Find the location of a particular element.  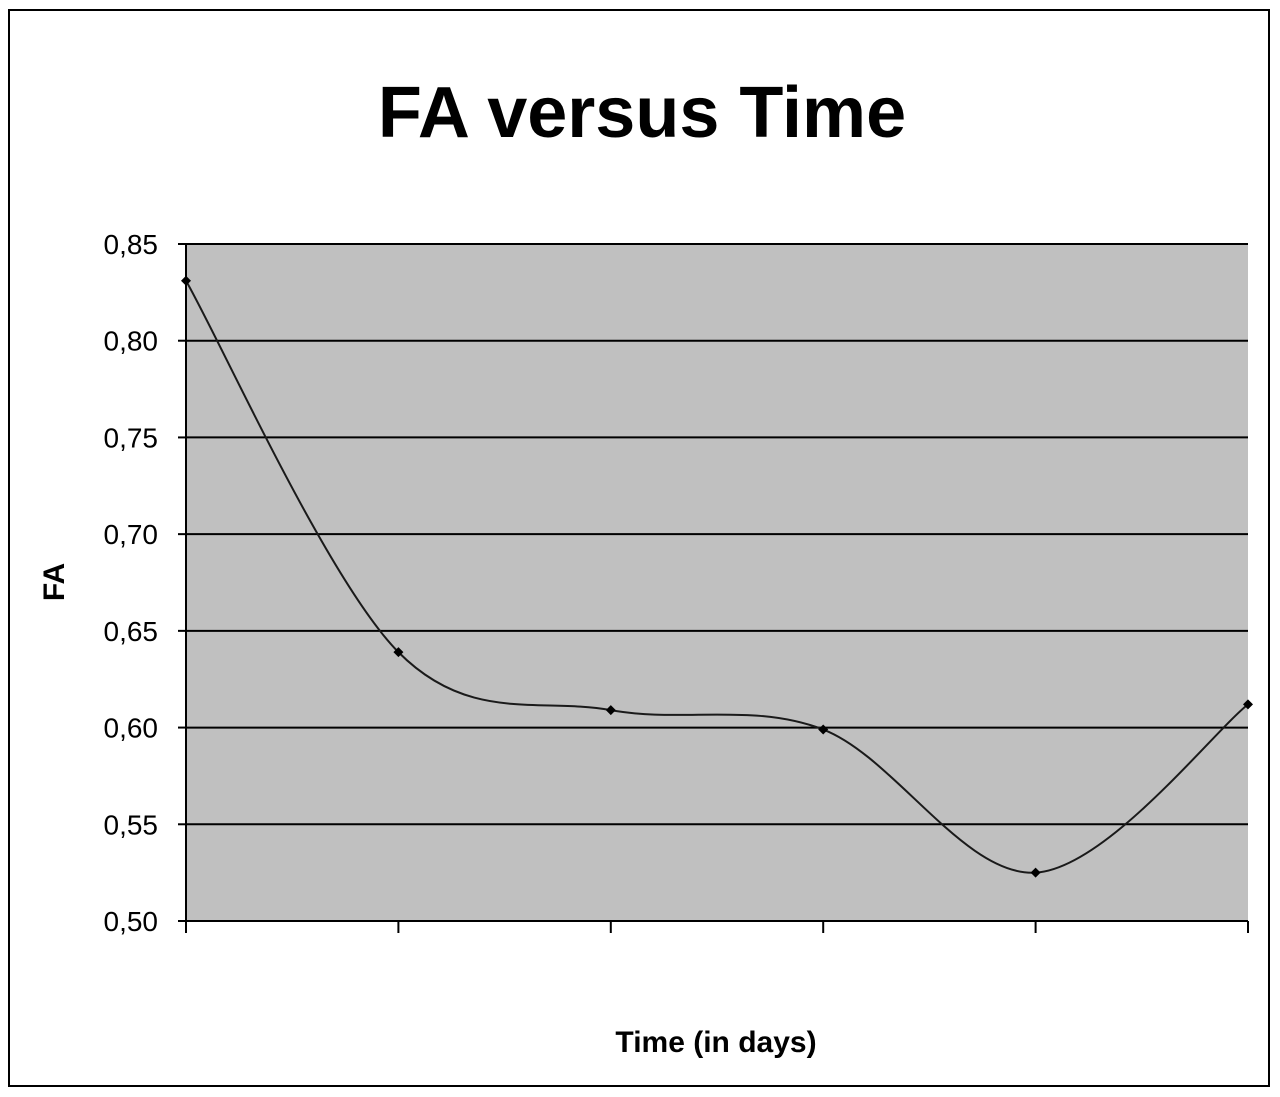

y-tick-label: 0,65 is located at coordinates (131, 631).